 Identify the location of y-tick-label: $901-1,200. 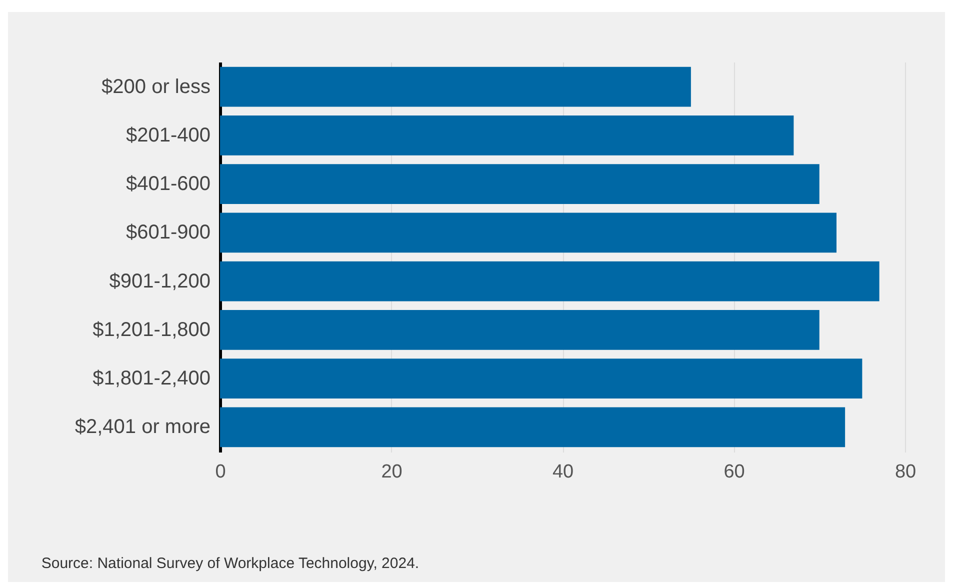
(159, 281).